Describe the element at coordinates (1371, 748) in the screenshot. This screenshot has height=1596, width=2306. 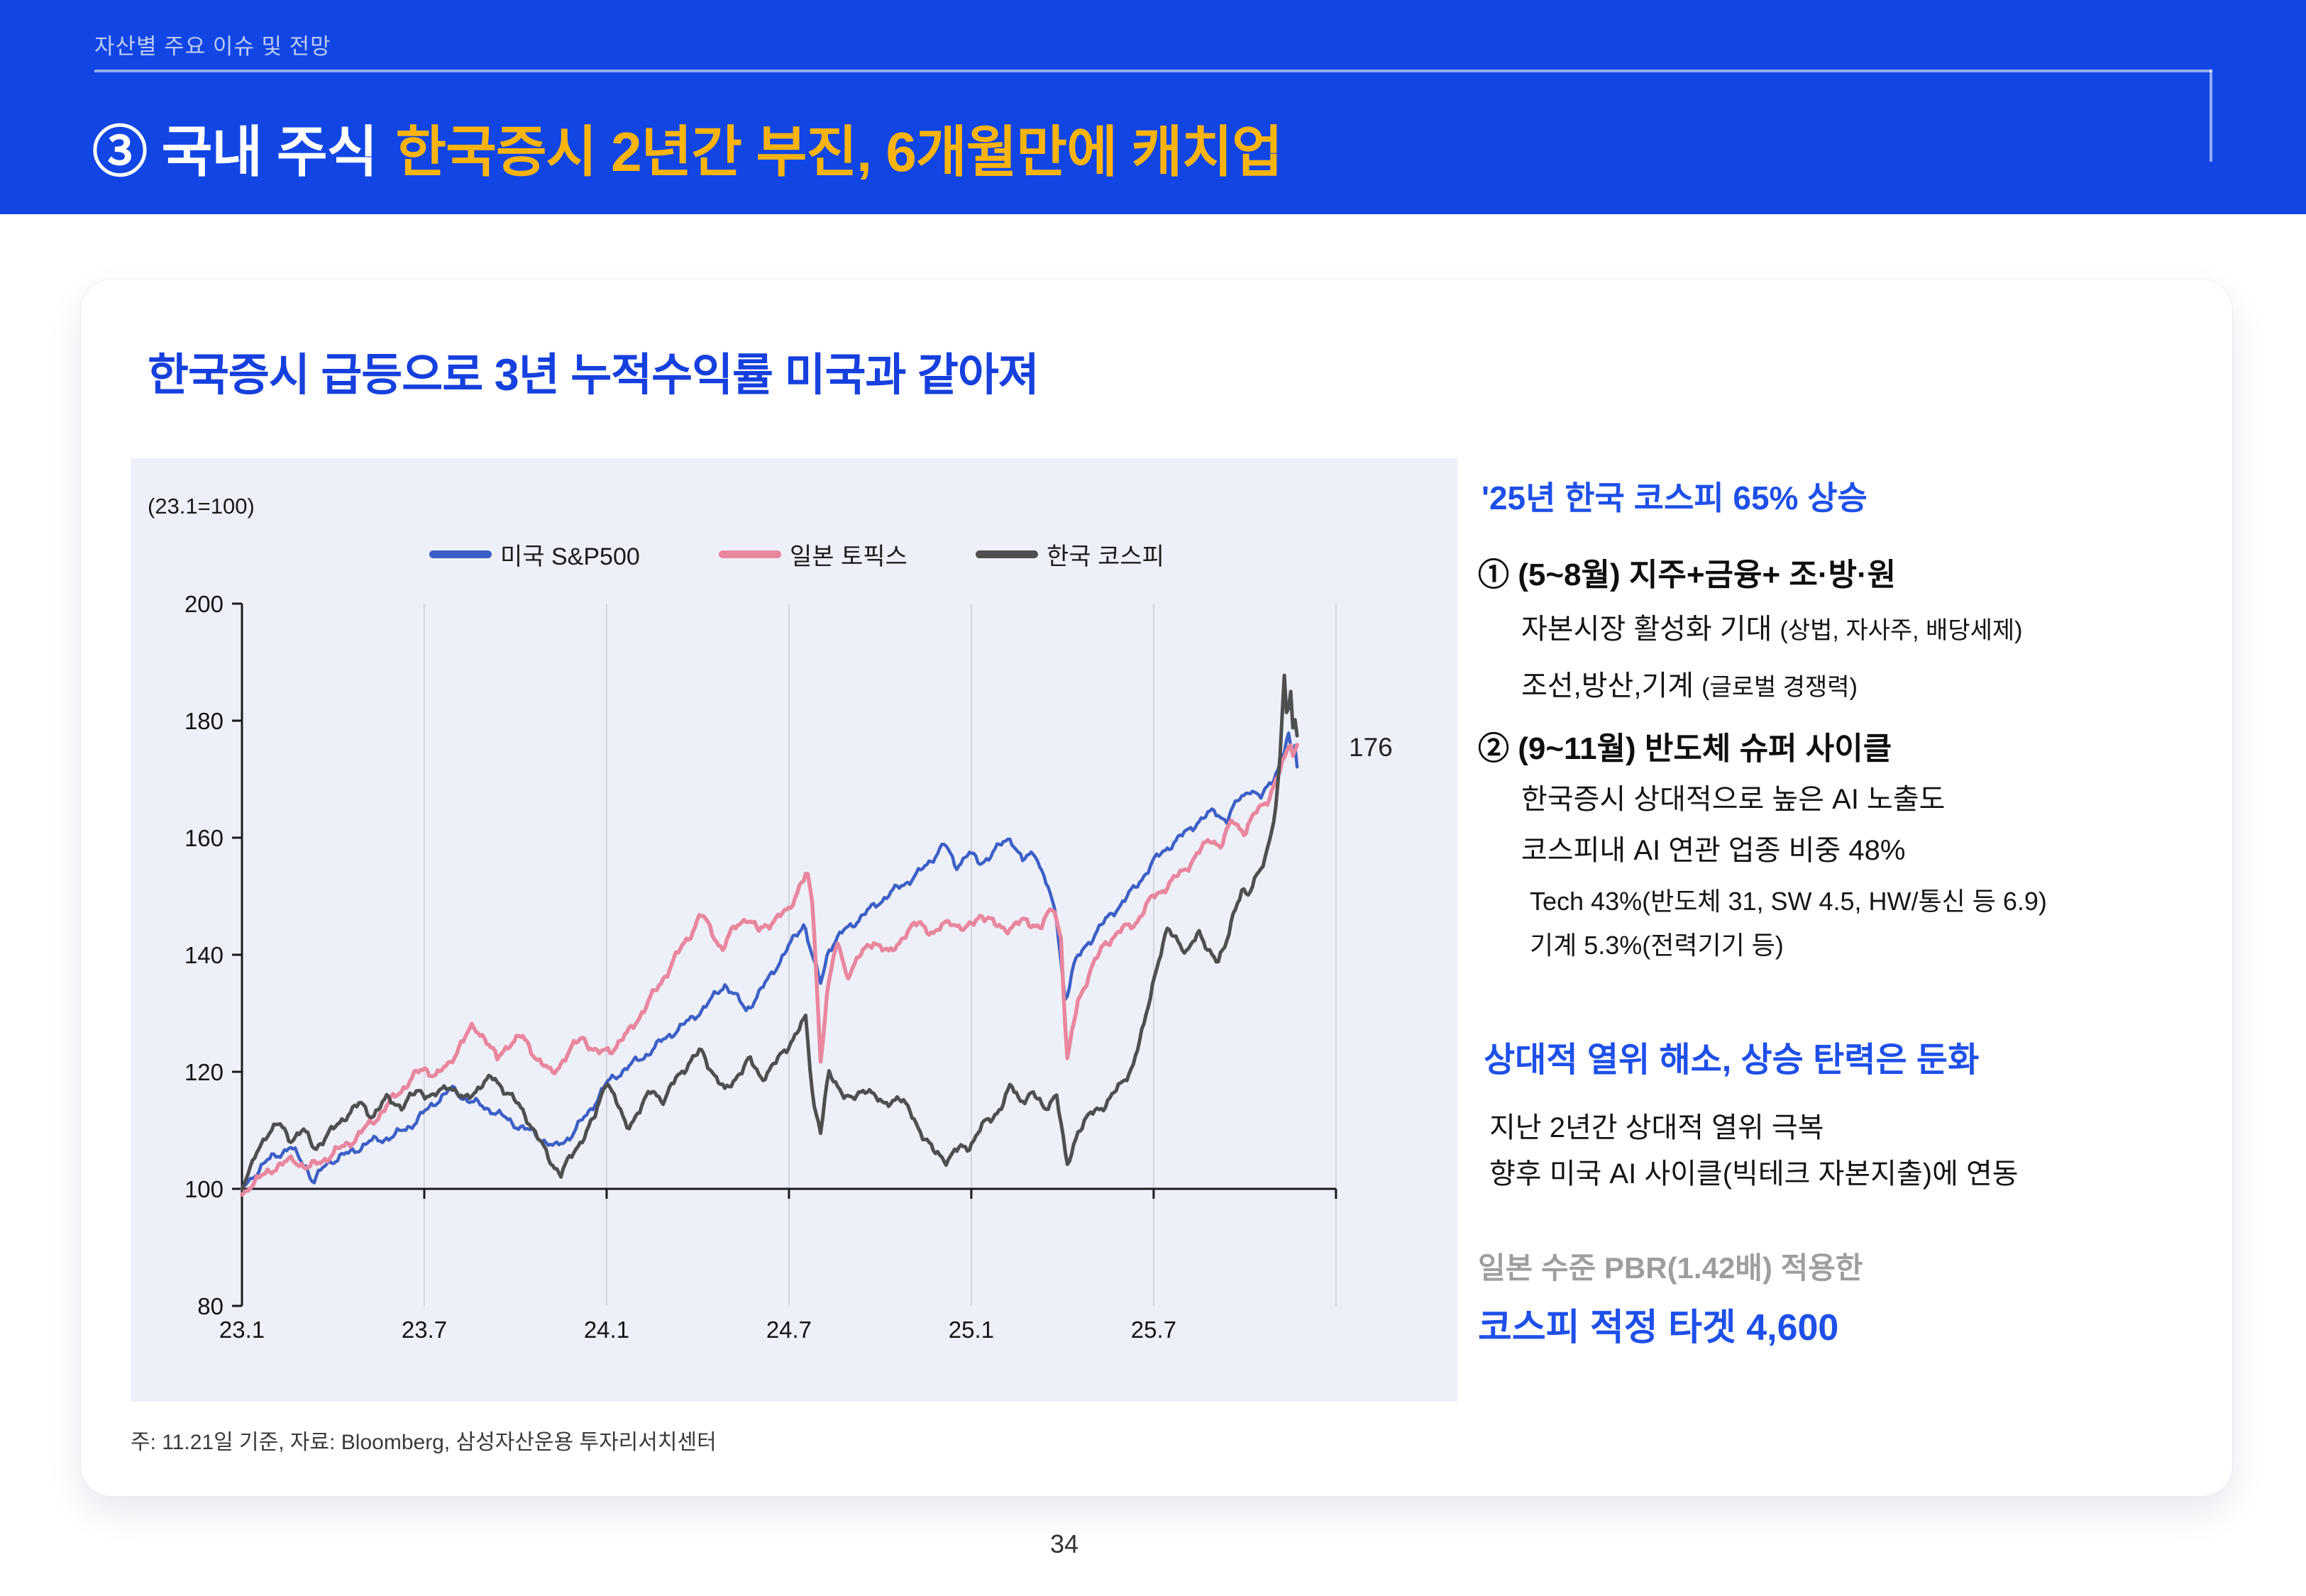
I see `end-value-label: 176` at that location.